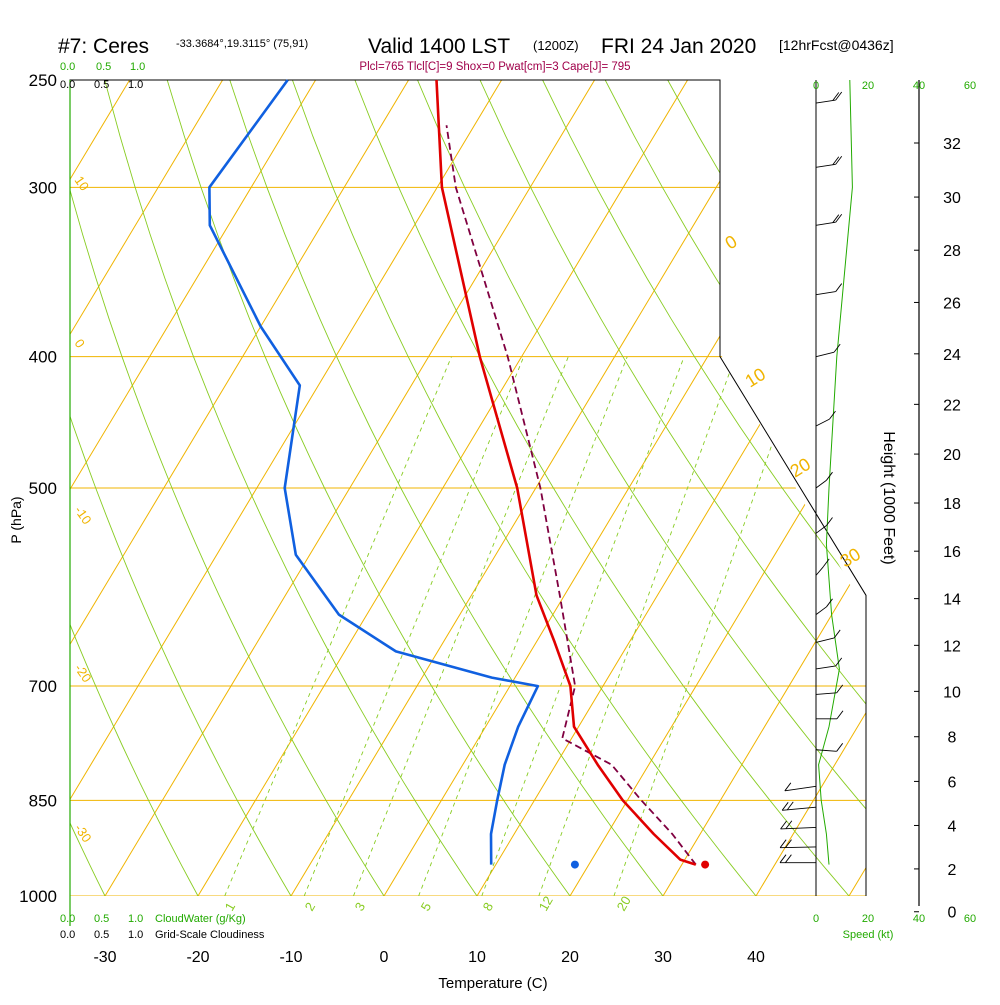 This screenshot has height=1005, width=1000. Describe the element at coordinates (663, 957) in the screenshot. I see `temp-tick-30: 30` at that location.